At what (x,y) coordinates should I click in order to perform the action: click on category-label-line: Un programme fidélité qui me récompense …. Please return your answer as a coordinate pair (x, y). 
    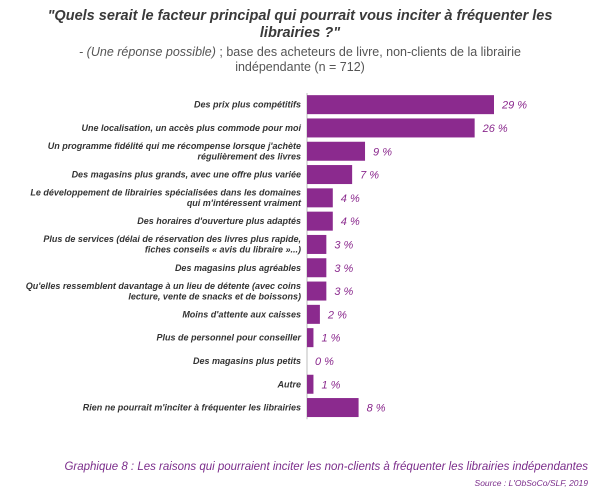
    Looking at the image, I should click on (174, 146).